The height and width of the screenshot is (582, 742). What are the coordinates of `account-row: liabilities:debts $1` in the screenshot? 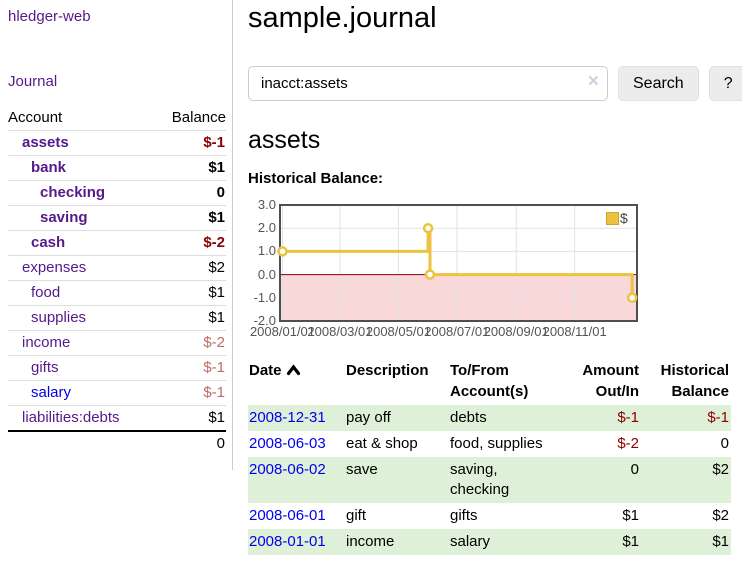 It's located at (117, 418).